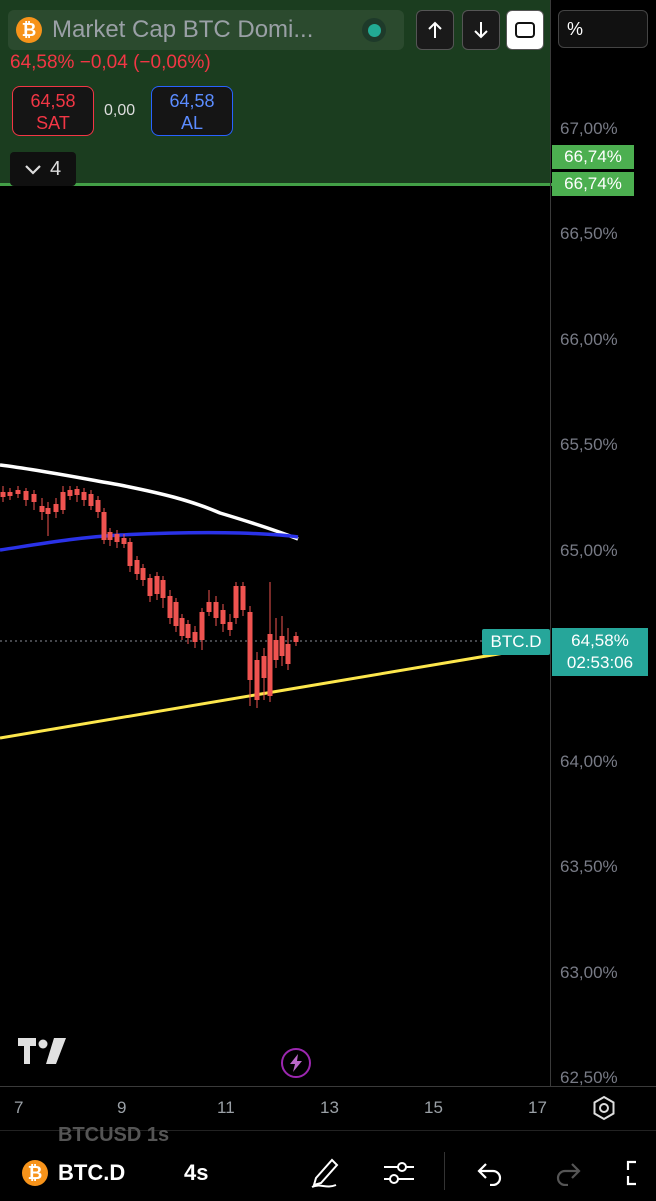 This screenshot has width=656, height=1201. Describe the element at coordinates (149, 597) in the screenshot. I see `candlestick-series` at that location.